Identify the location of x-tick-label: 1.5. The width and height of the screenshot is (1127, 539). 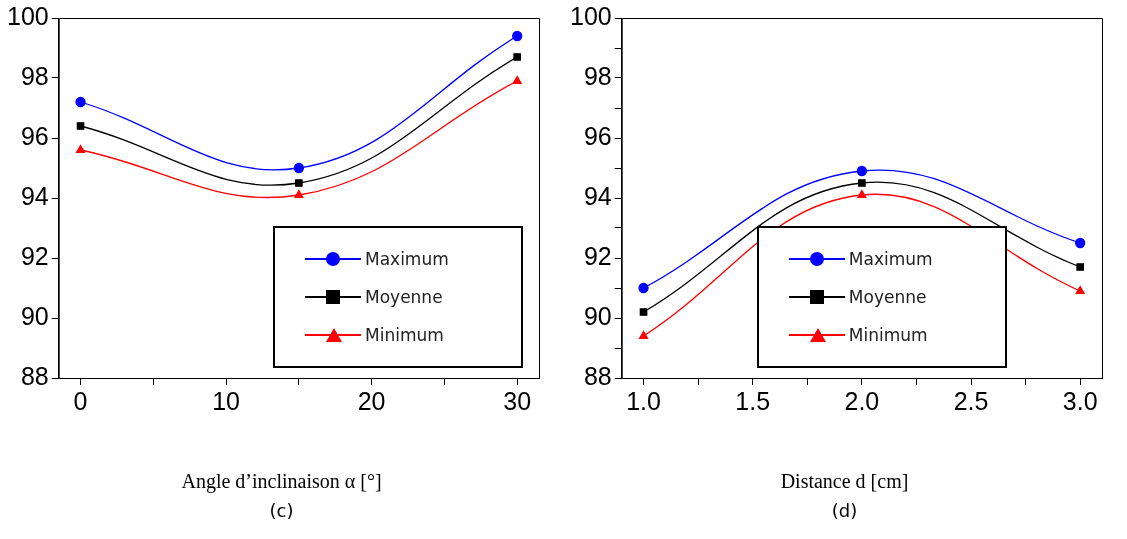
(753, 400).